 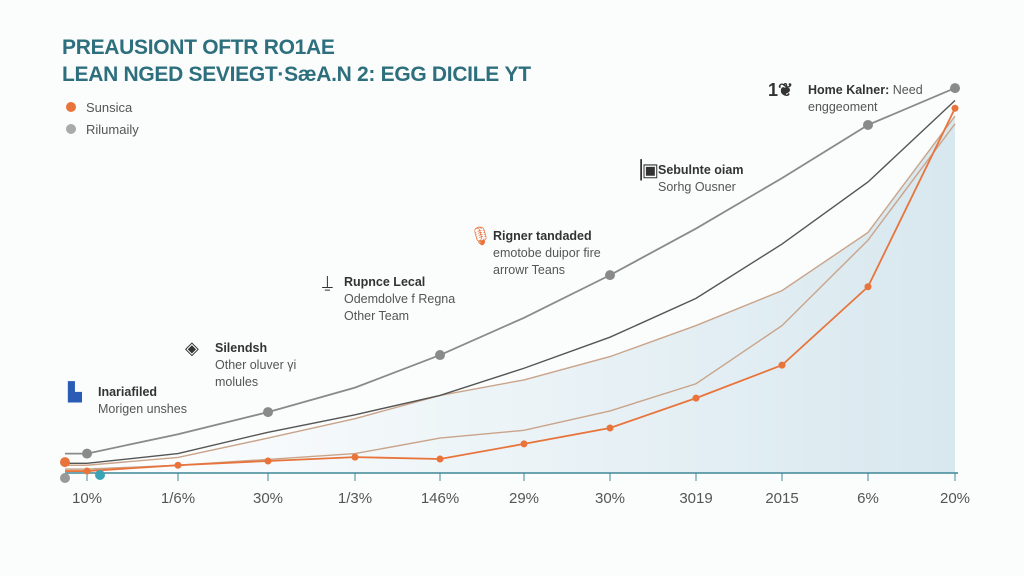 What do you see at coordinates (327, 282) in the screenshot?
I see `pin-icon: ⍊` at bounding box center [327, 282].